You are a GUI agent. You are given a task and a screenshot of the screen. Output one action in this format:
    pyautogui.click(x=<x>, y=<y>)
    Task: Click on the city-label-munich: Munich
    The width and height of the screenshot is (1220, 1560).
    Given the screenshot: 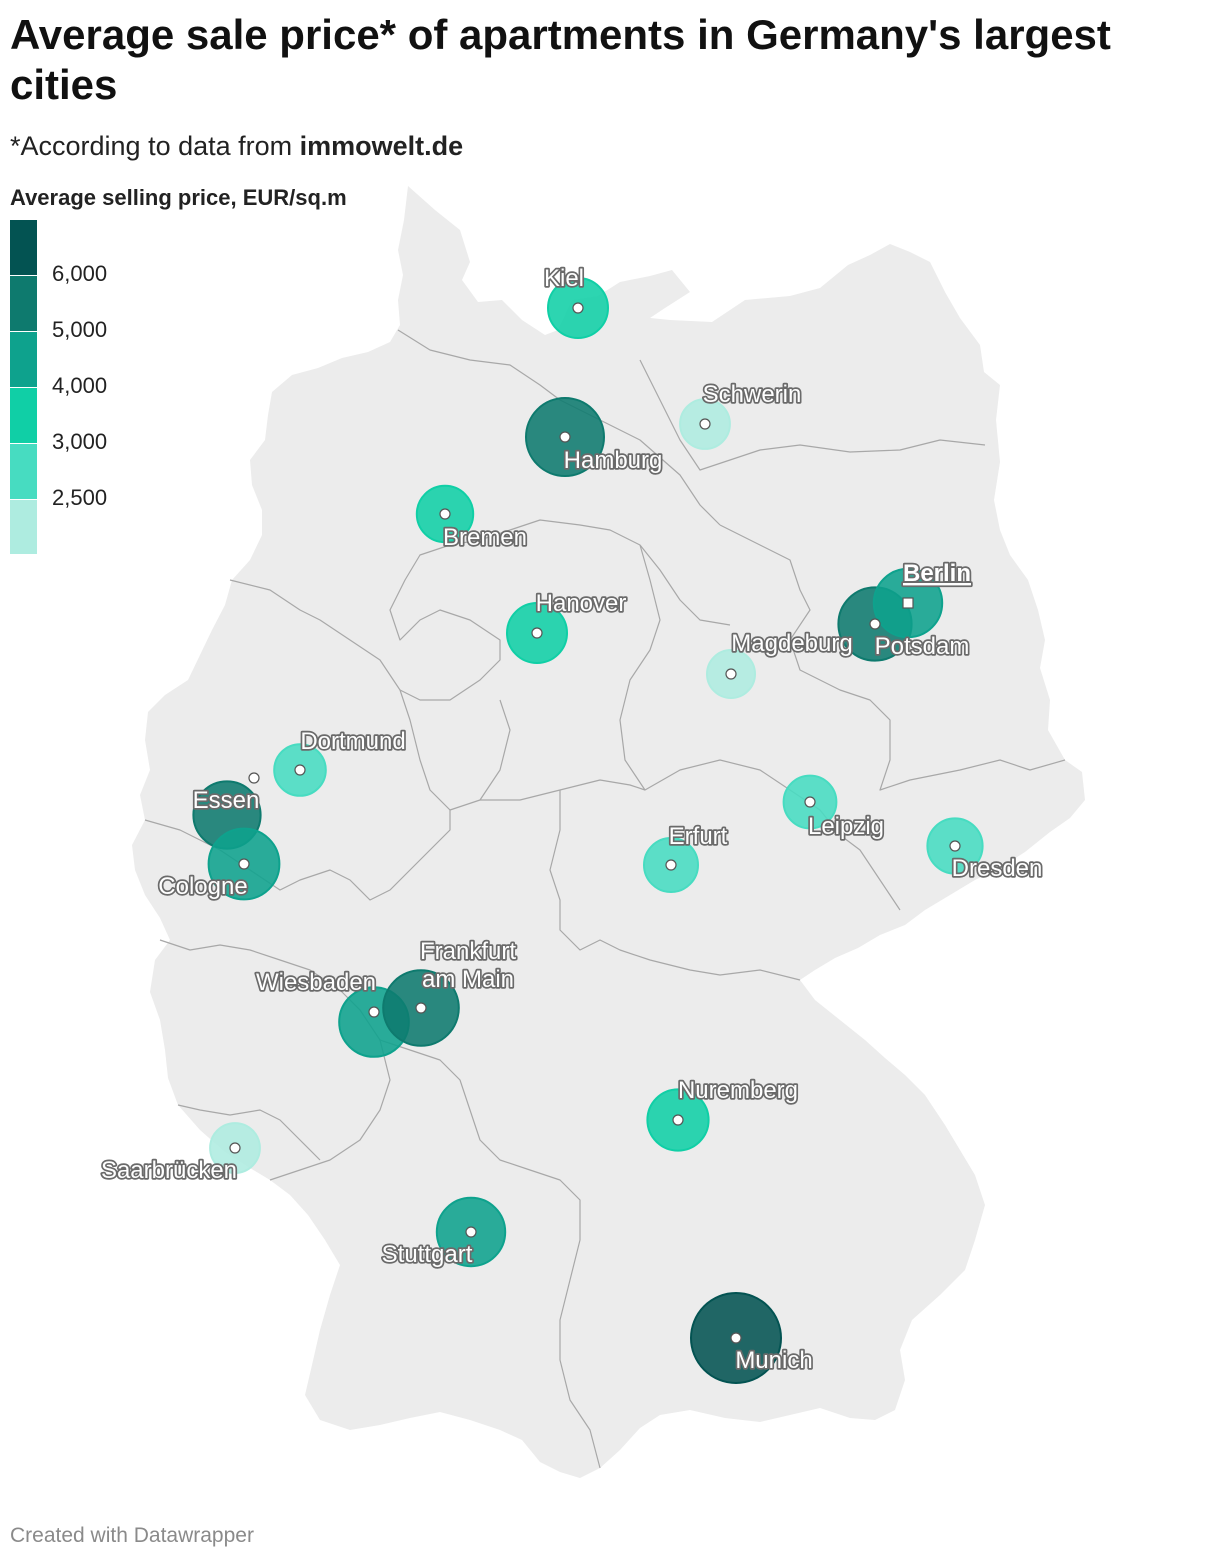 What is the action you would take?
    pyautogui.click(x=773, y=1360)
    